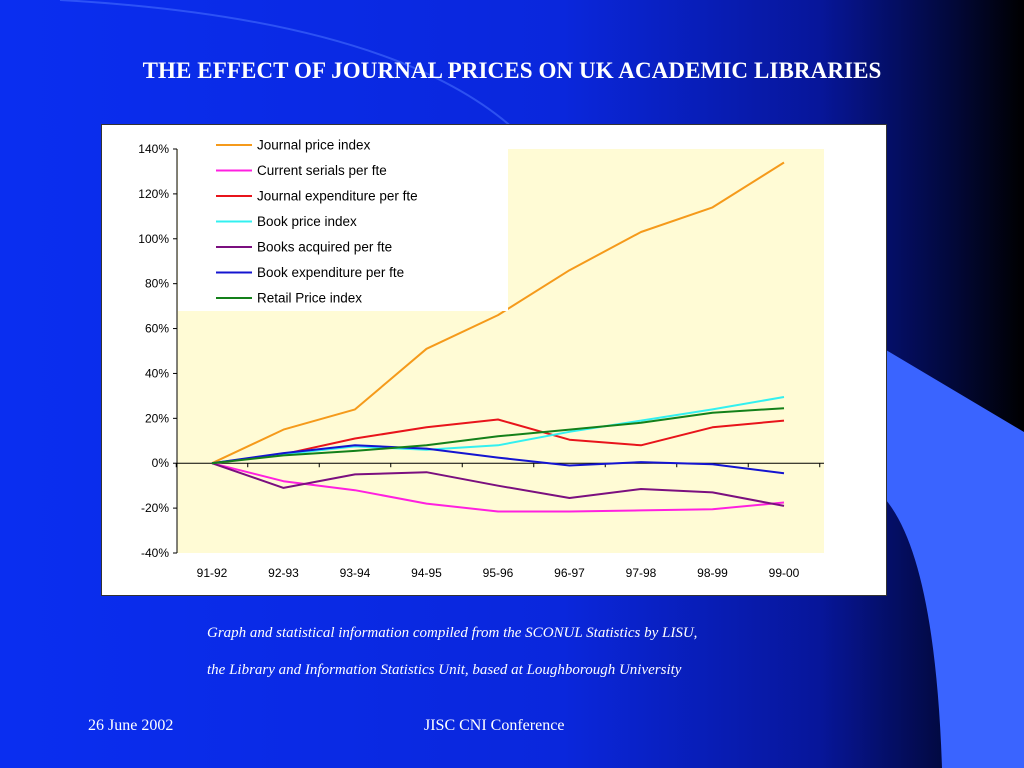  Describe the element at coordinates (155, 553) in the screenshot. I see `y-tick-label: -40%` at that location.